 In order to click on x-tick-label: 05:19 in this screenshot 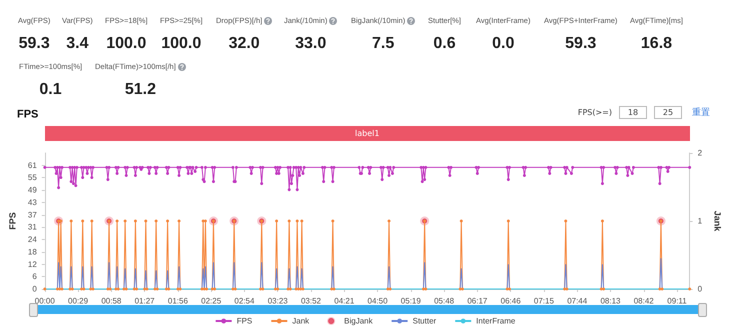, I will do `click(411, 301)`.